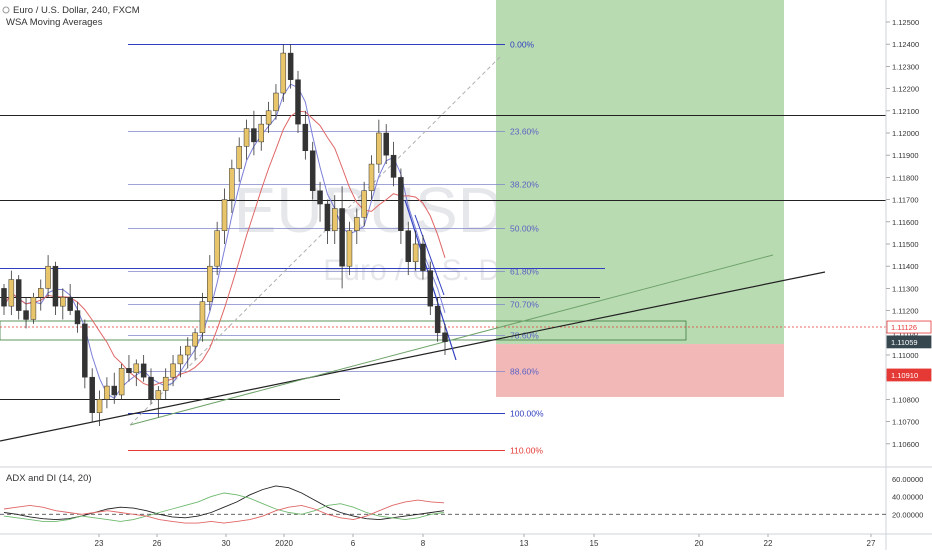 Image resolution: width=932 pixels, height=555 pixels. What do you see at coordinates (226, 543) in the screenshot?
I see `time-tick-label: 30` at bounding box center [226, 543].